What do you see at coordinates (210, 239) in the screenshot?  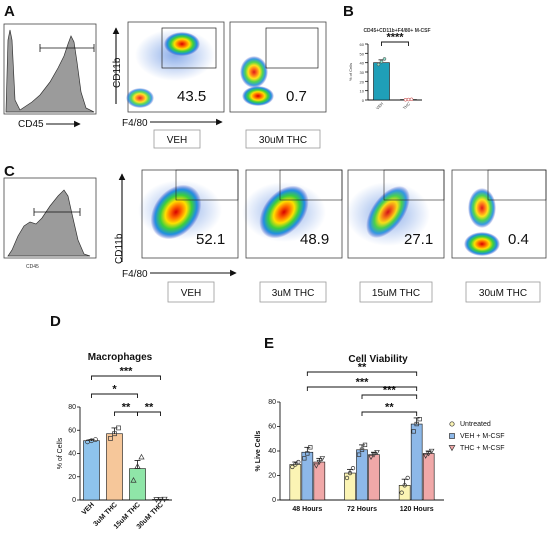 I see `panel-c-value-veh: 52.1` at bounding box center [210, 239].